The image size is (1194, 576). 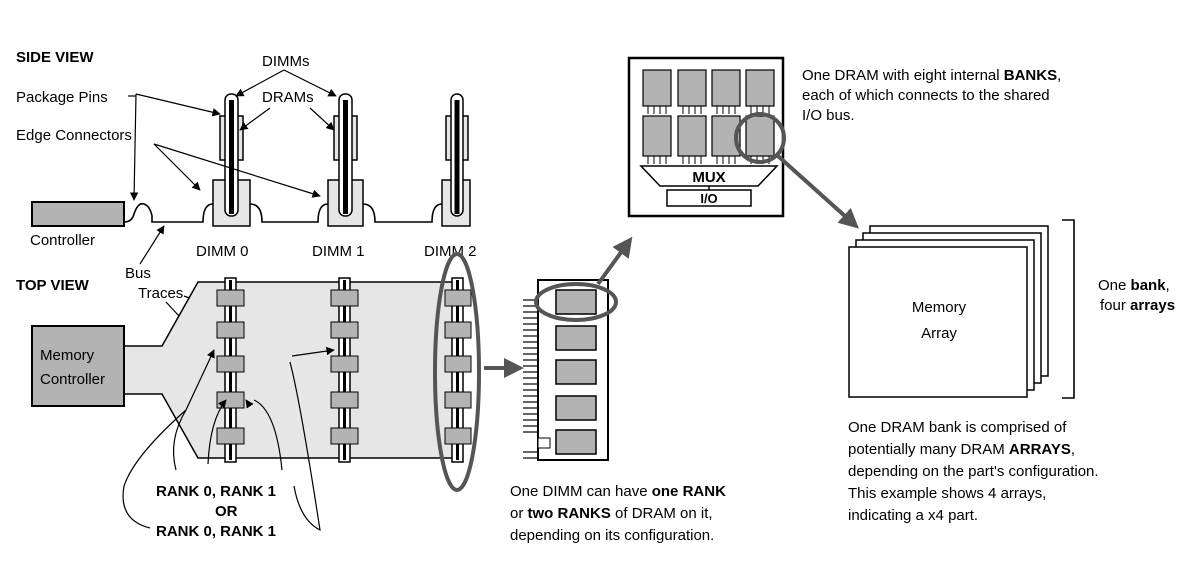 What do you see at coordinates (338, 251) in the screenshot?
I see `dimm-1-label: DIMM 1` at bounding box center [338, 251].